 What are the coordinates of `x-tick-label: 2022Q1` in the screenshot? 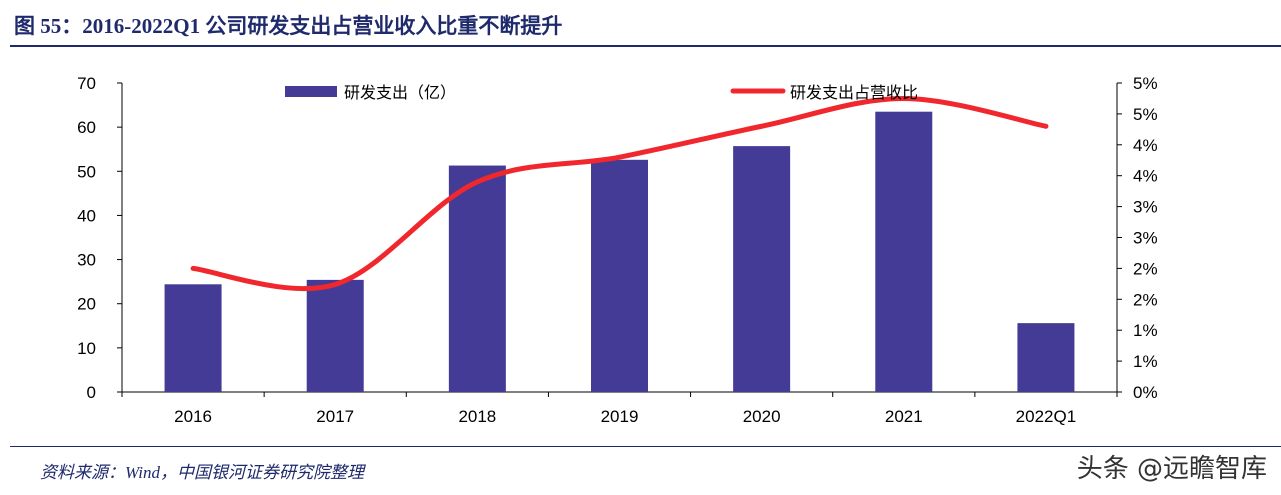 It's located at (1046, 416).